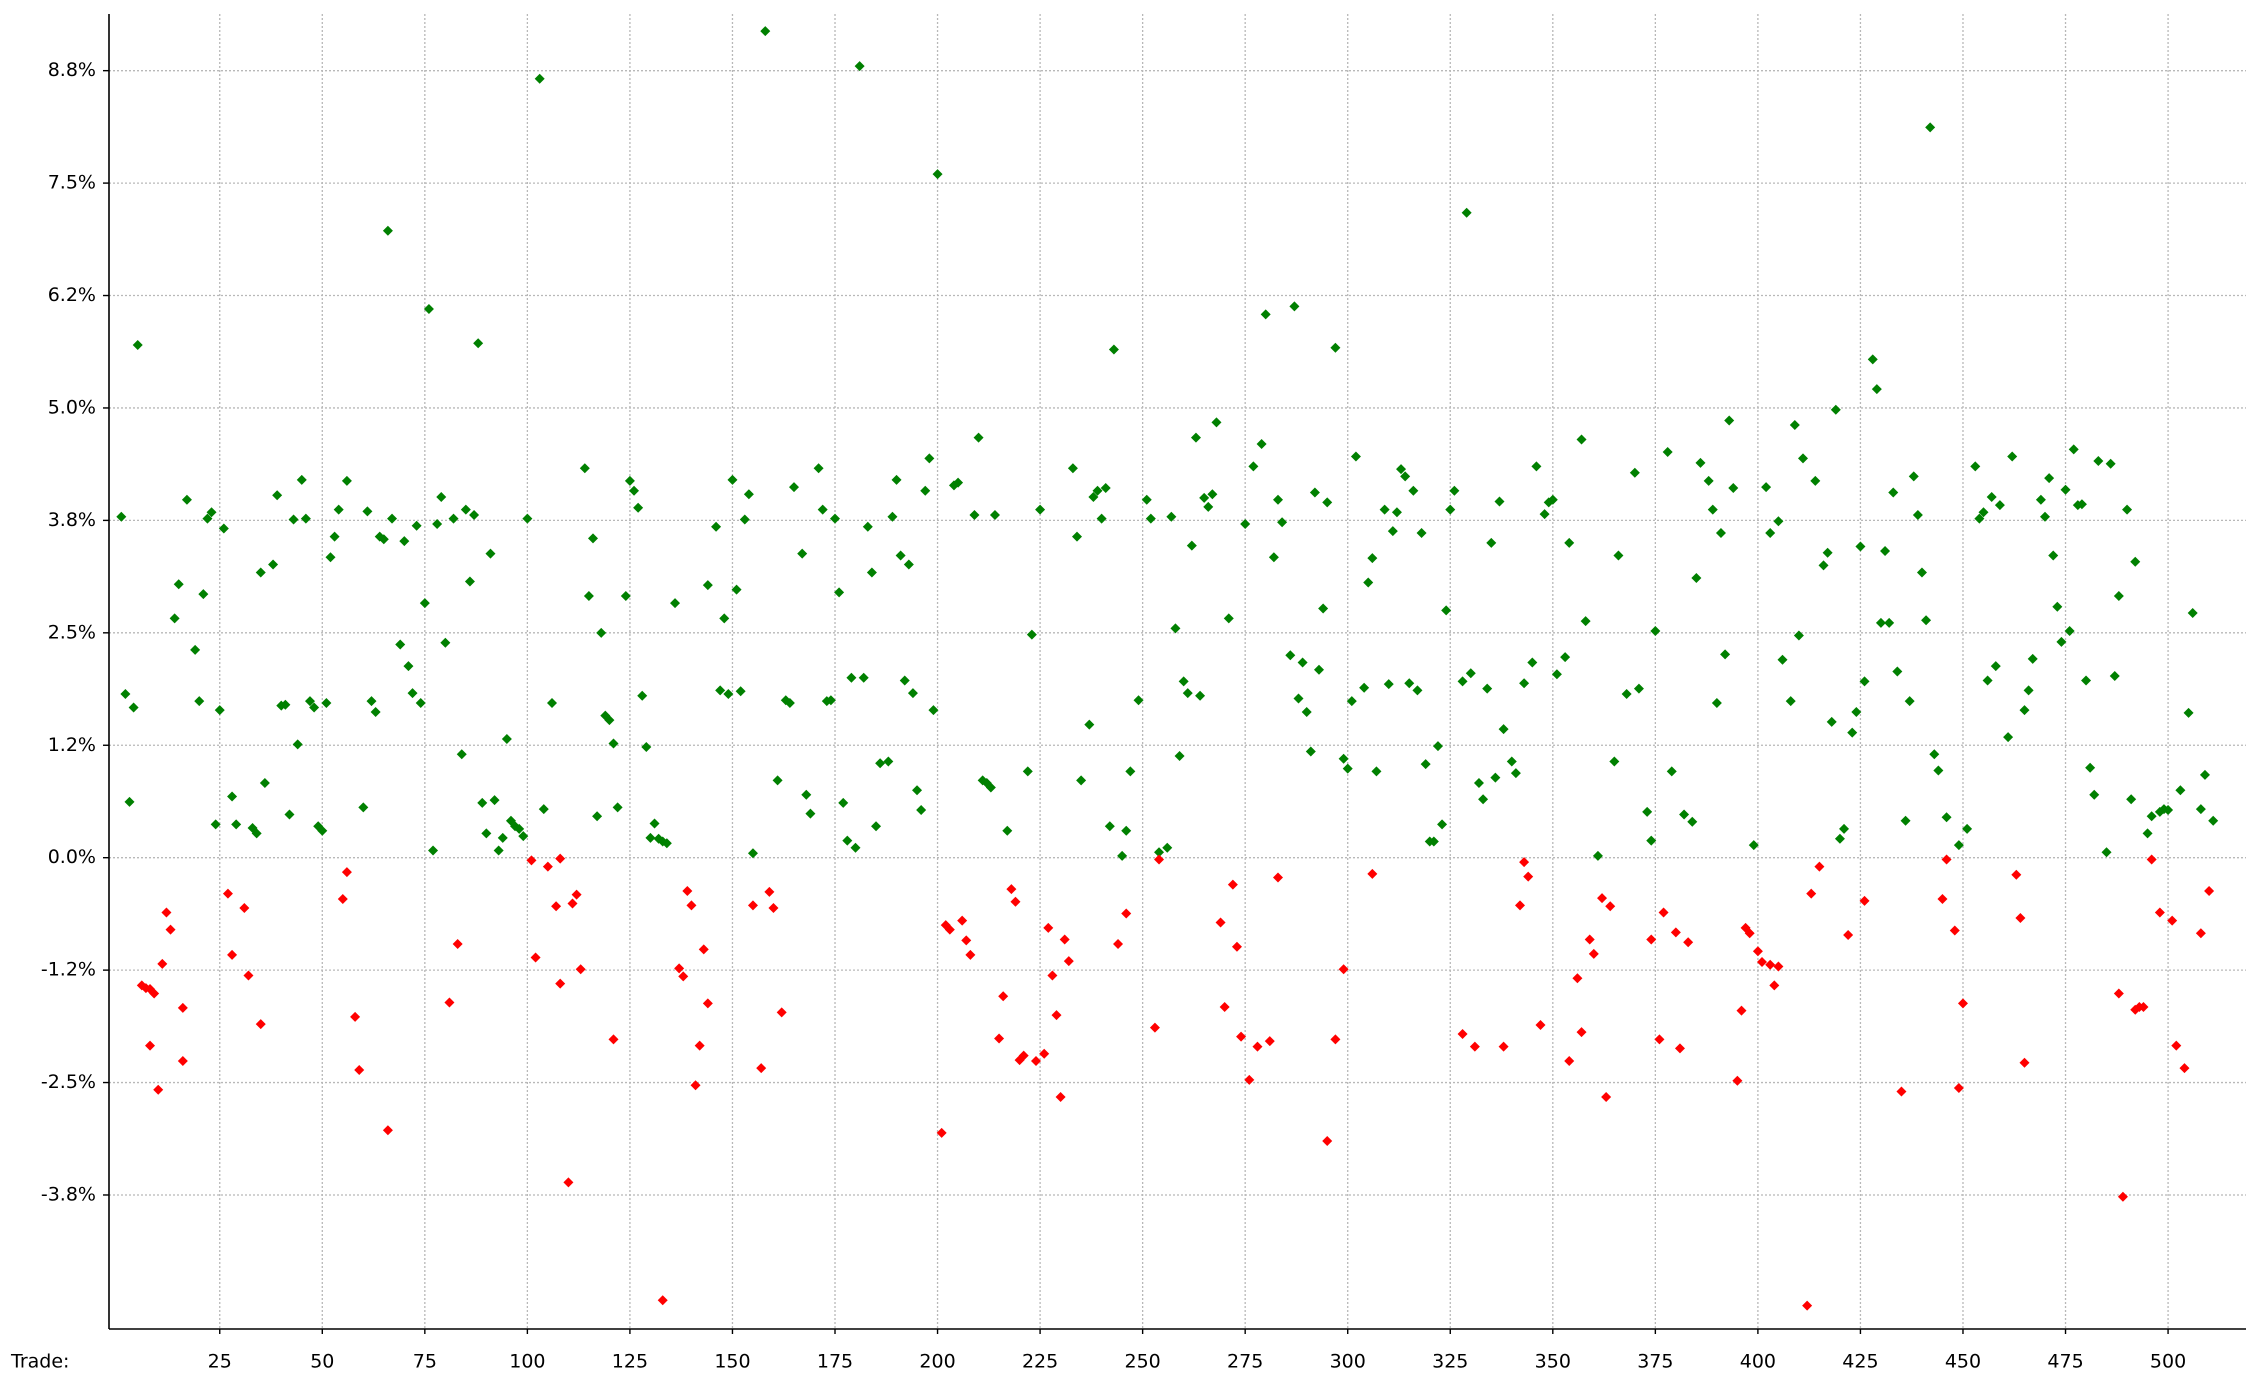  I want to click on y-tick-label: 8.8%, so click(72, 70).